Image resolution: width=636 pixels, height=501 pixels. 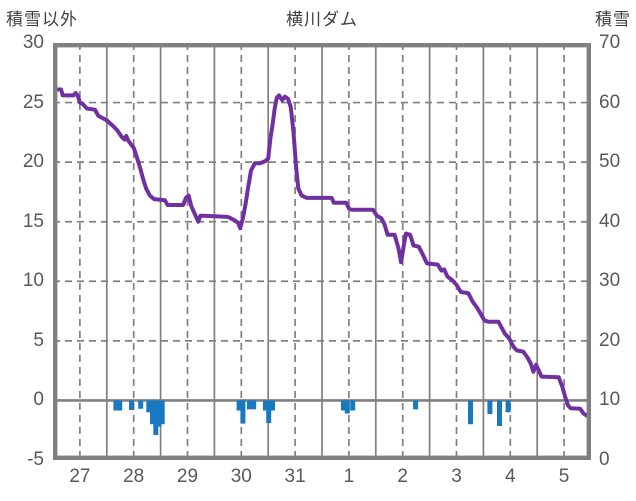 What do you see at coordinates (38, 340) in the screenshot?
I see `left-axis-tick: 5` at bounding box center [38, 340].